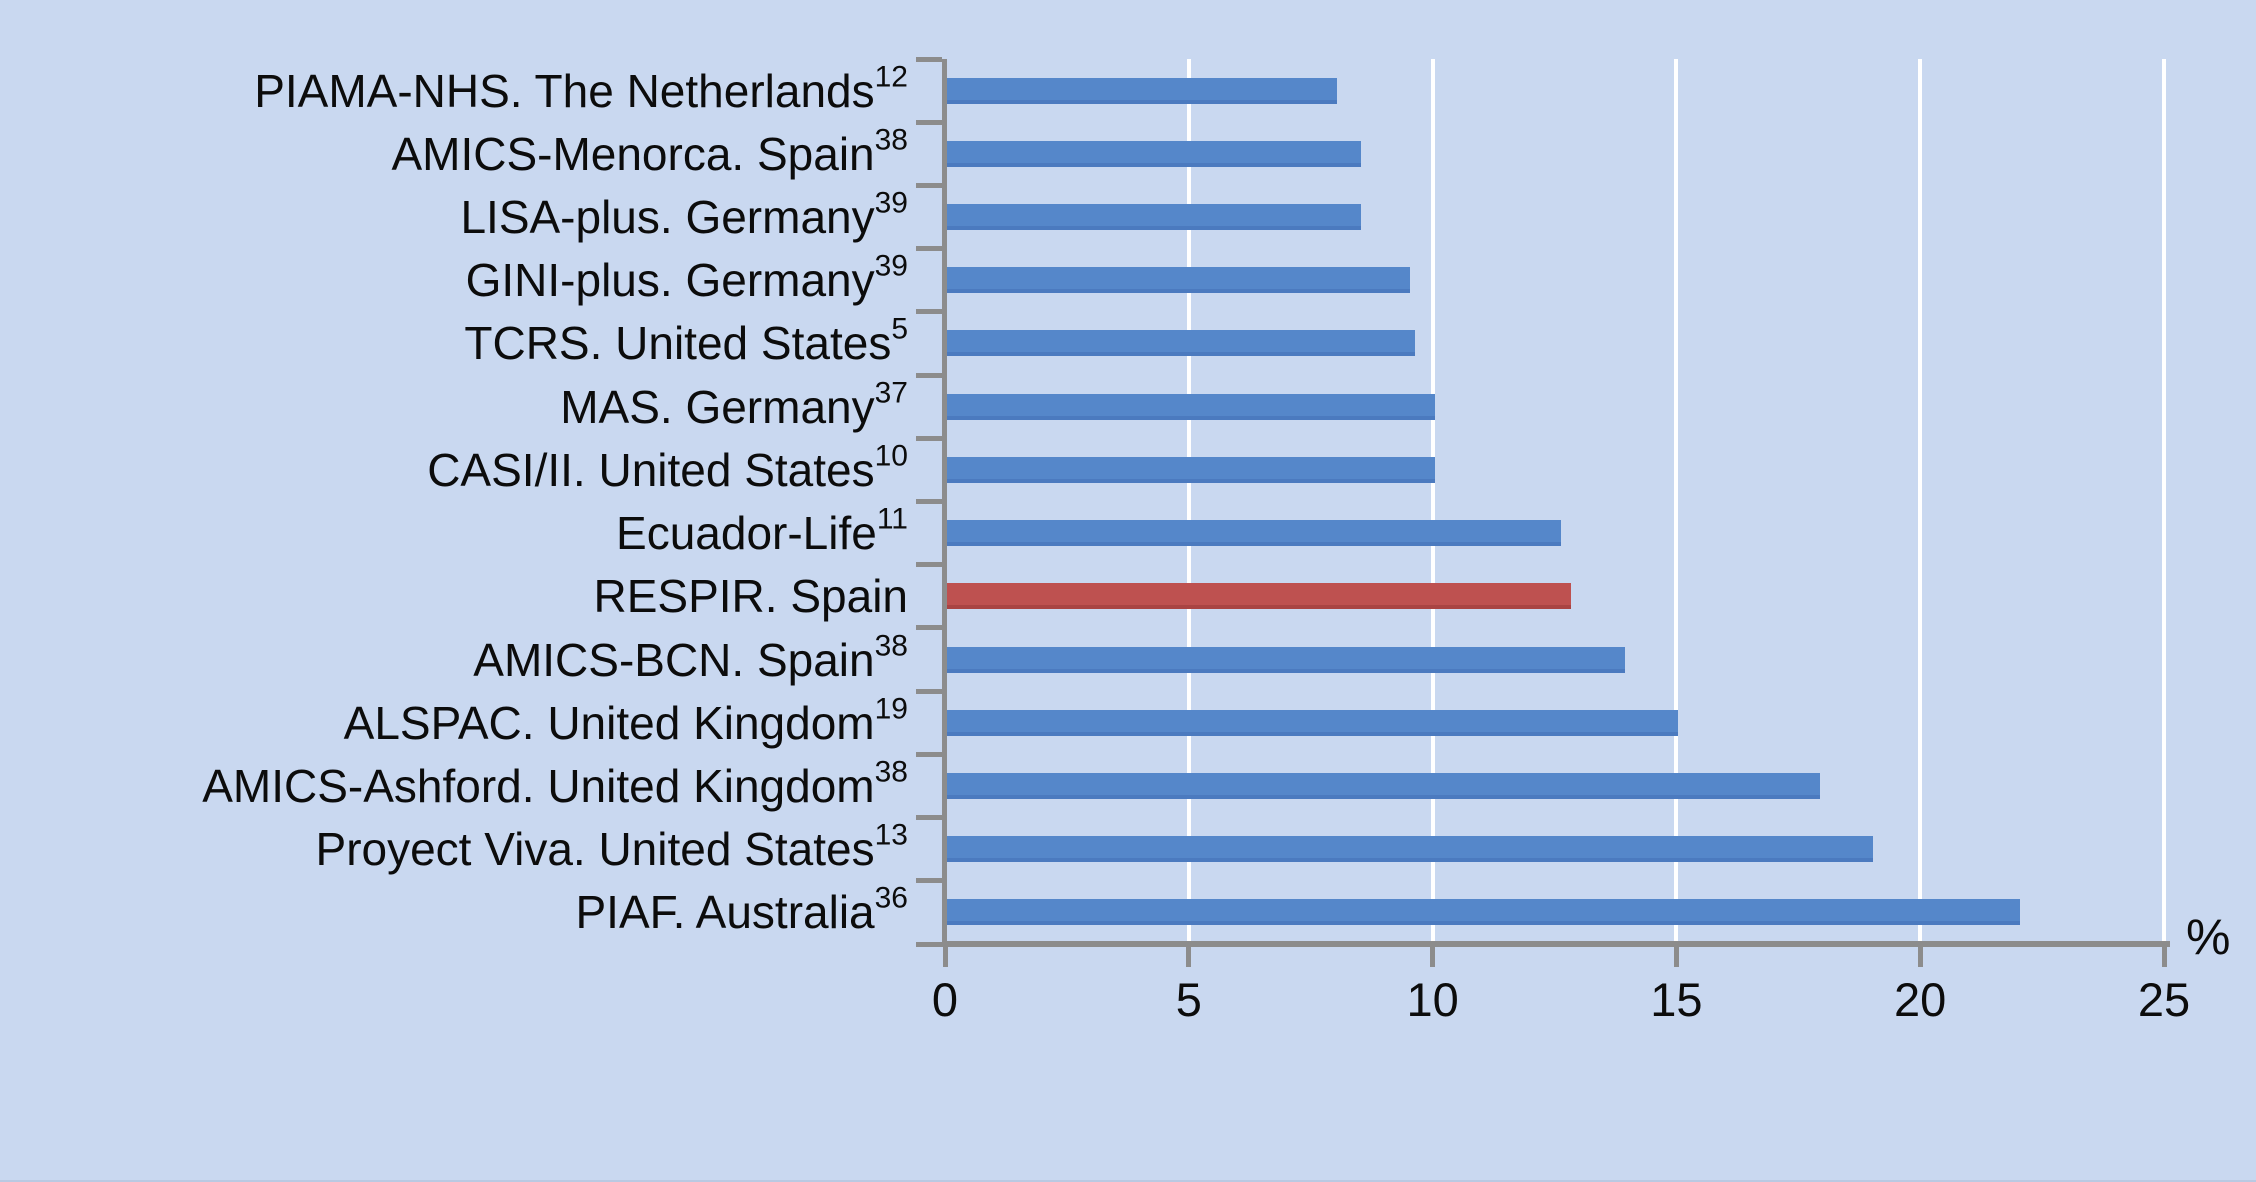  Describe the element at coordinates (667, 217) in the screenshot. I see `category-label-text: LISA-plus. Germany` at that location.